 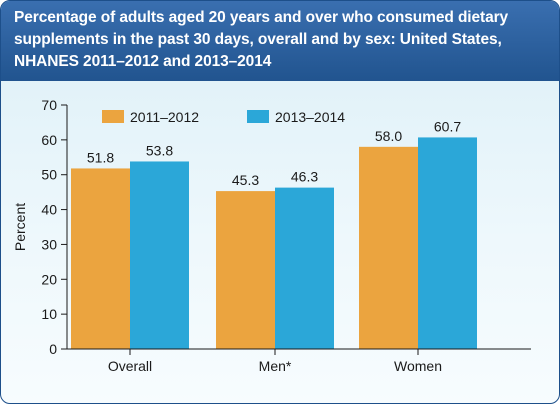 I want to click on legend: 2011–2012 2013–2014, so click(x=223, y=117).